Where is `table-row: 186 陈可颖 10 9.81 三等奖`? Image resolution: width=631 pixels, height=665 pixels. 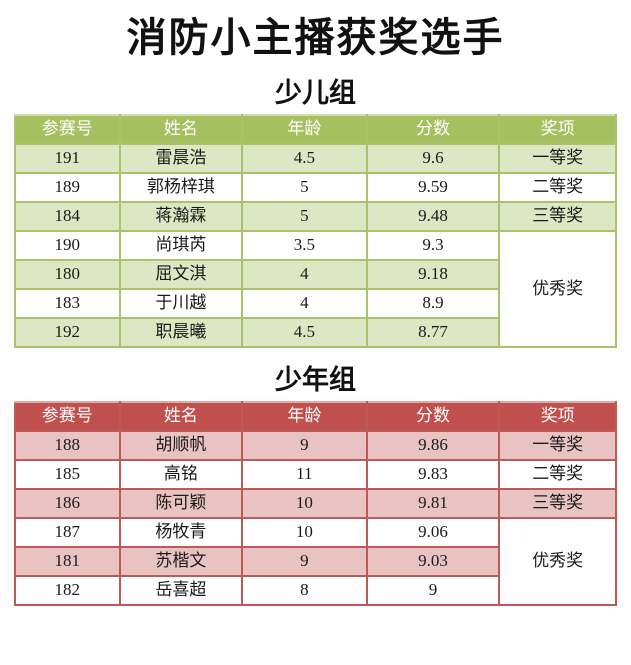 table-row: 186 陈可颖 10 9.81 三等奖 is located at coordinates (315, 504).